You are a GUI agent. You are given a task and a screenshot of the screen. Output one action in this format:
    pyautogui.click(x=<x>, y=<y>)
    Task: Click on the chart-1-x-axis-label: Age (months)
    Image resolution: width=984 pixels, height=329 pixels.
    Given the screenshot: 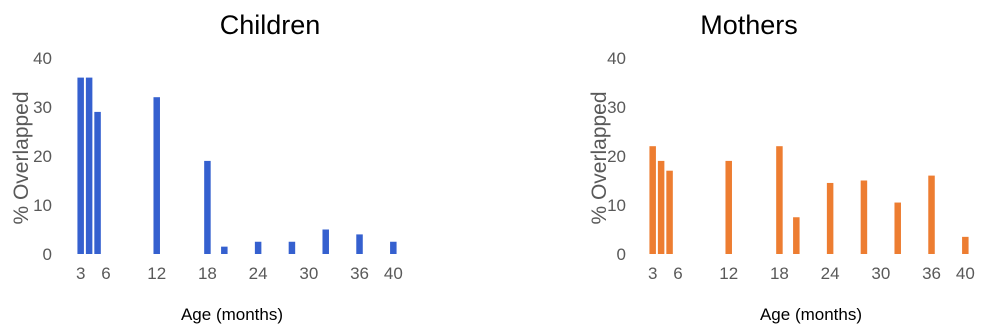 What is the action you would take?
    pyautogui.click(x=232, y=314)
    